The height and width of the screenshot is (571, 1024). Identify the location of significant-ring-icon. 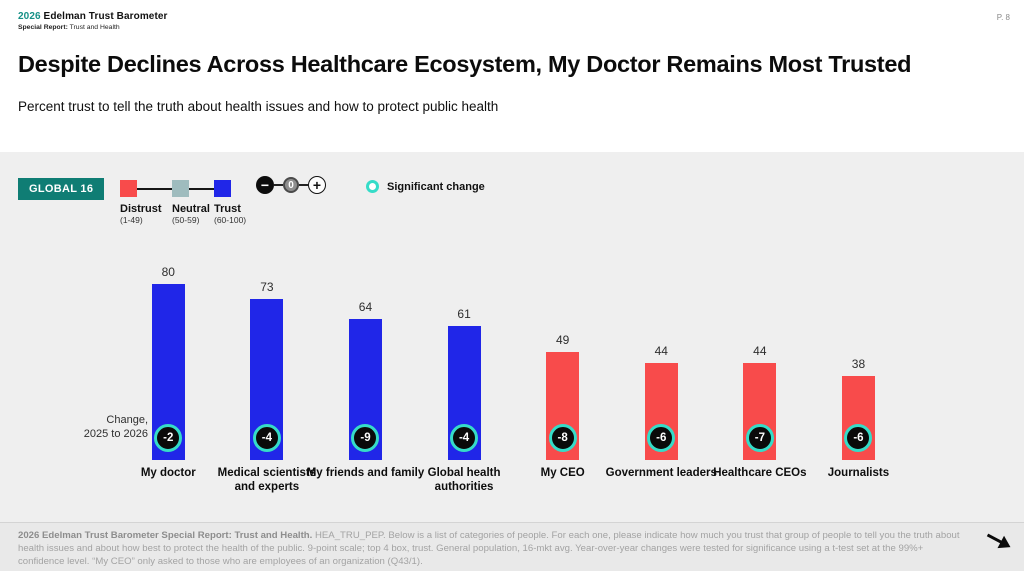
(372, 186).